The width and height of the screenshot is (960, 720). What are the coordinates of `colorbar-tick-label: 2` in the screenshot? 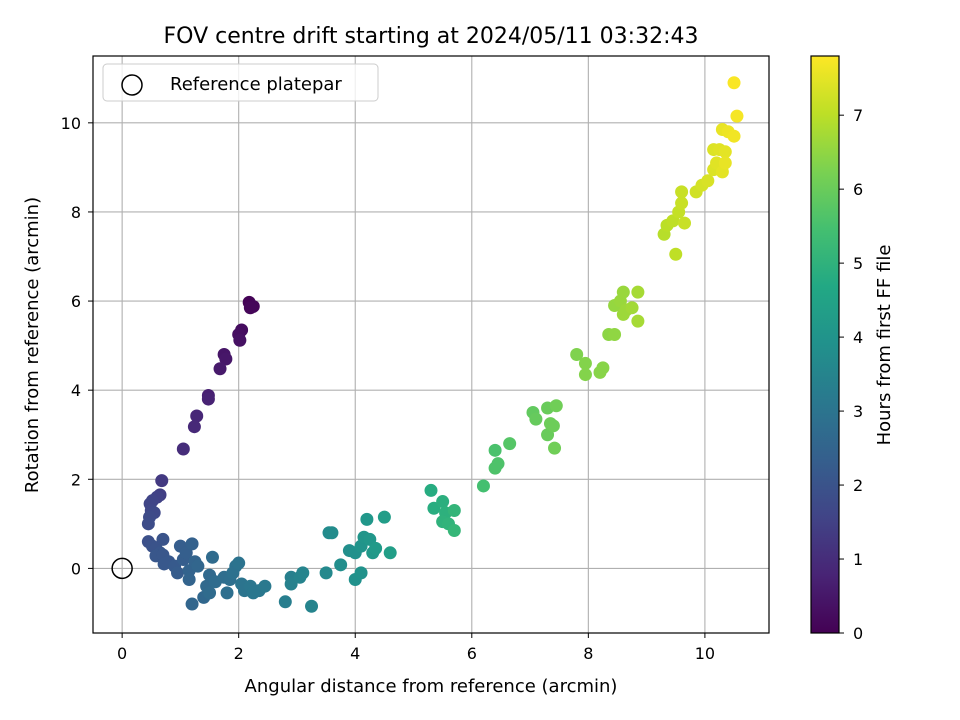 It's located at (858, 485).